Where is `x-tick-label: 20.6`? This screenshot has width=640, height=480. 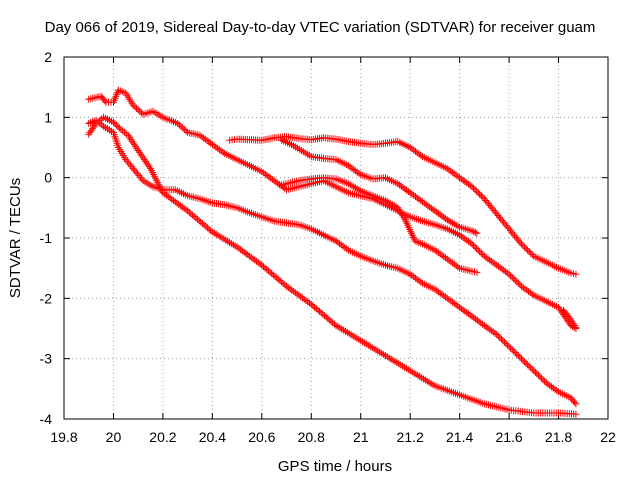 x-tick-label: 20.6 is located at coordinates (261, 437).